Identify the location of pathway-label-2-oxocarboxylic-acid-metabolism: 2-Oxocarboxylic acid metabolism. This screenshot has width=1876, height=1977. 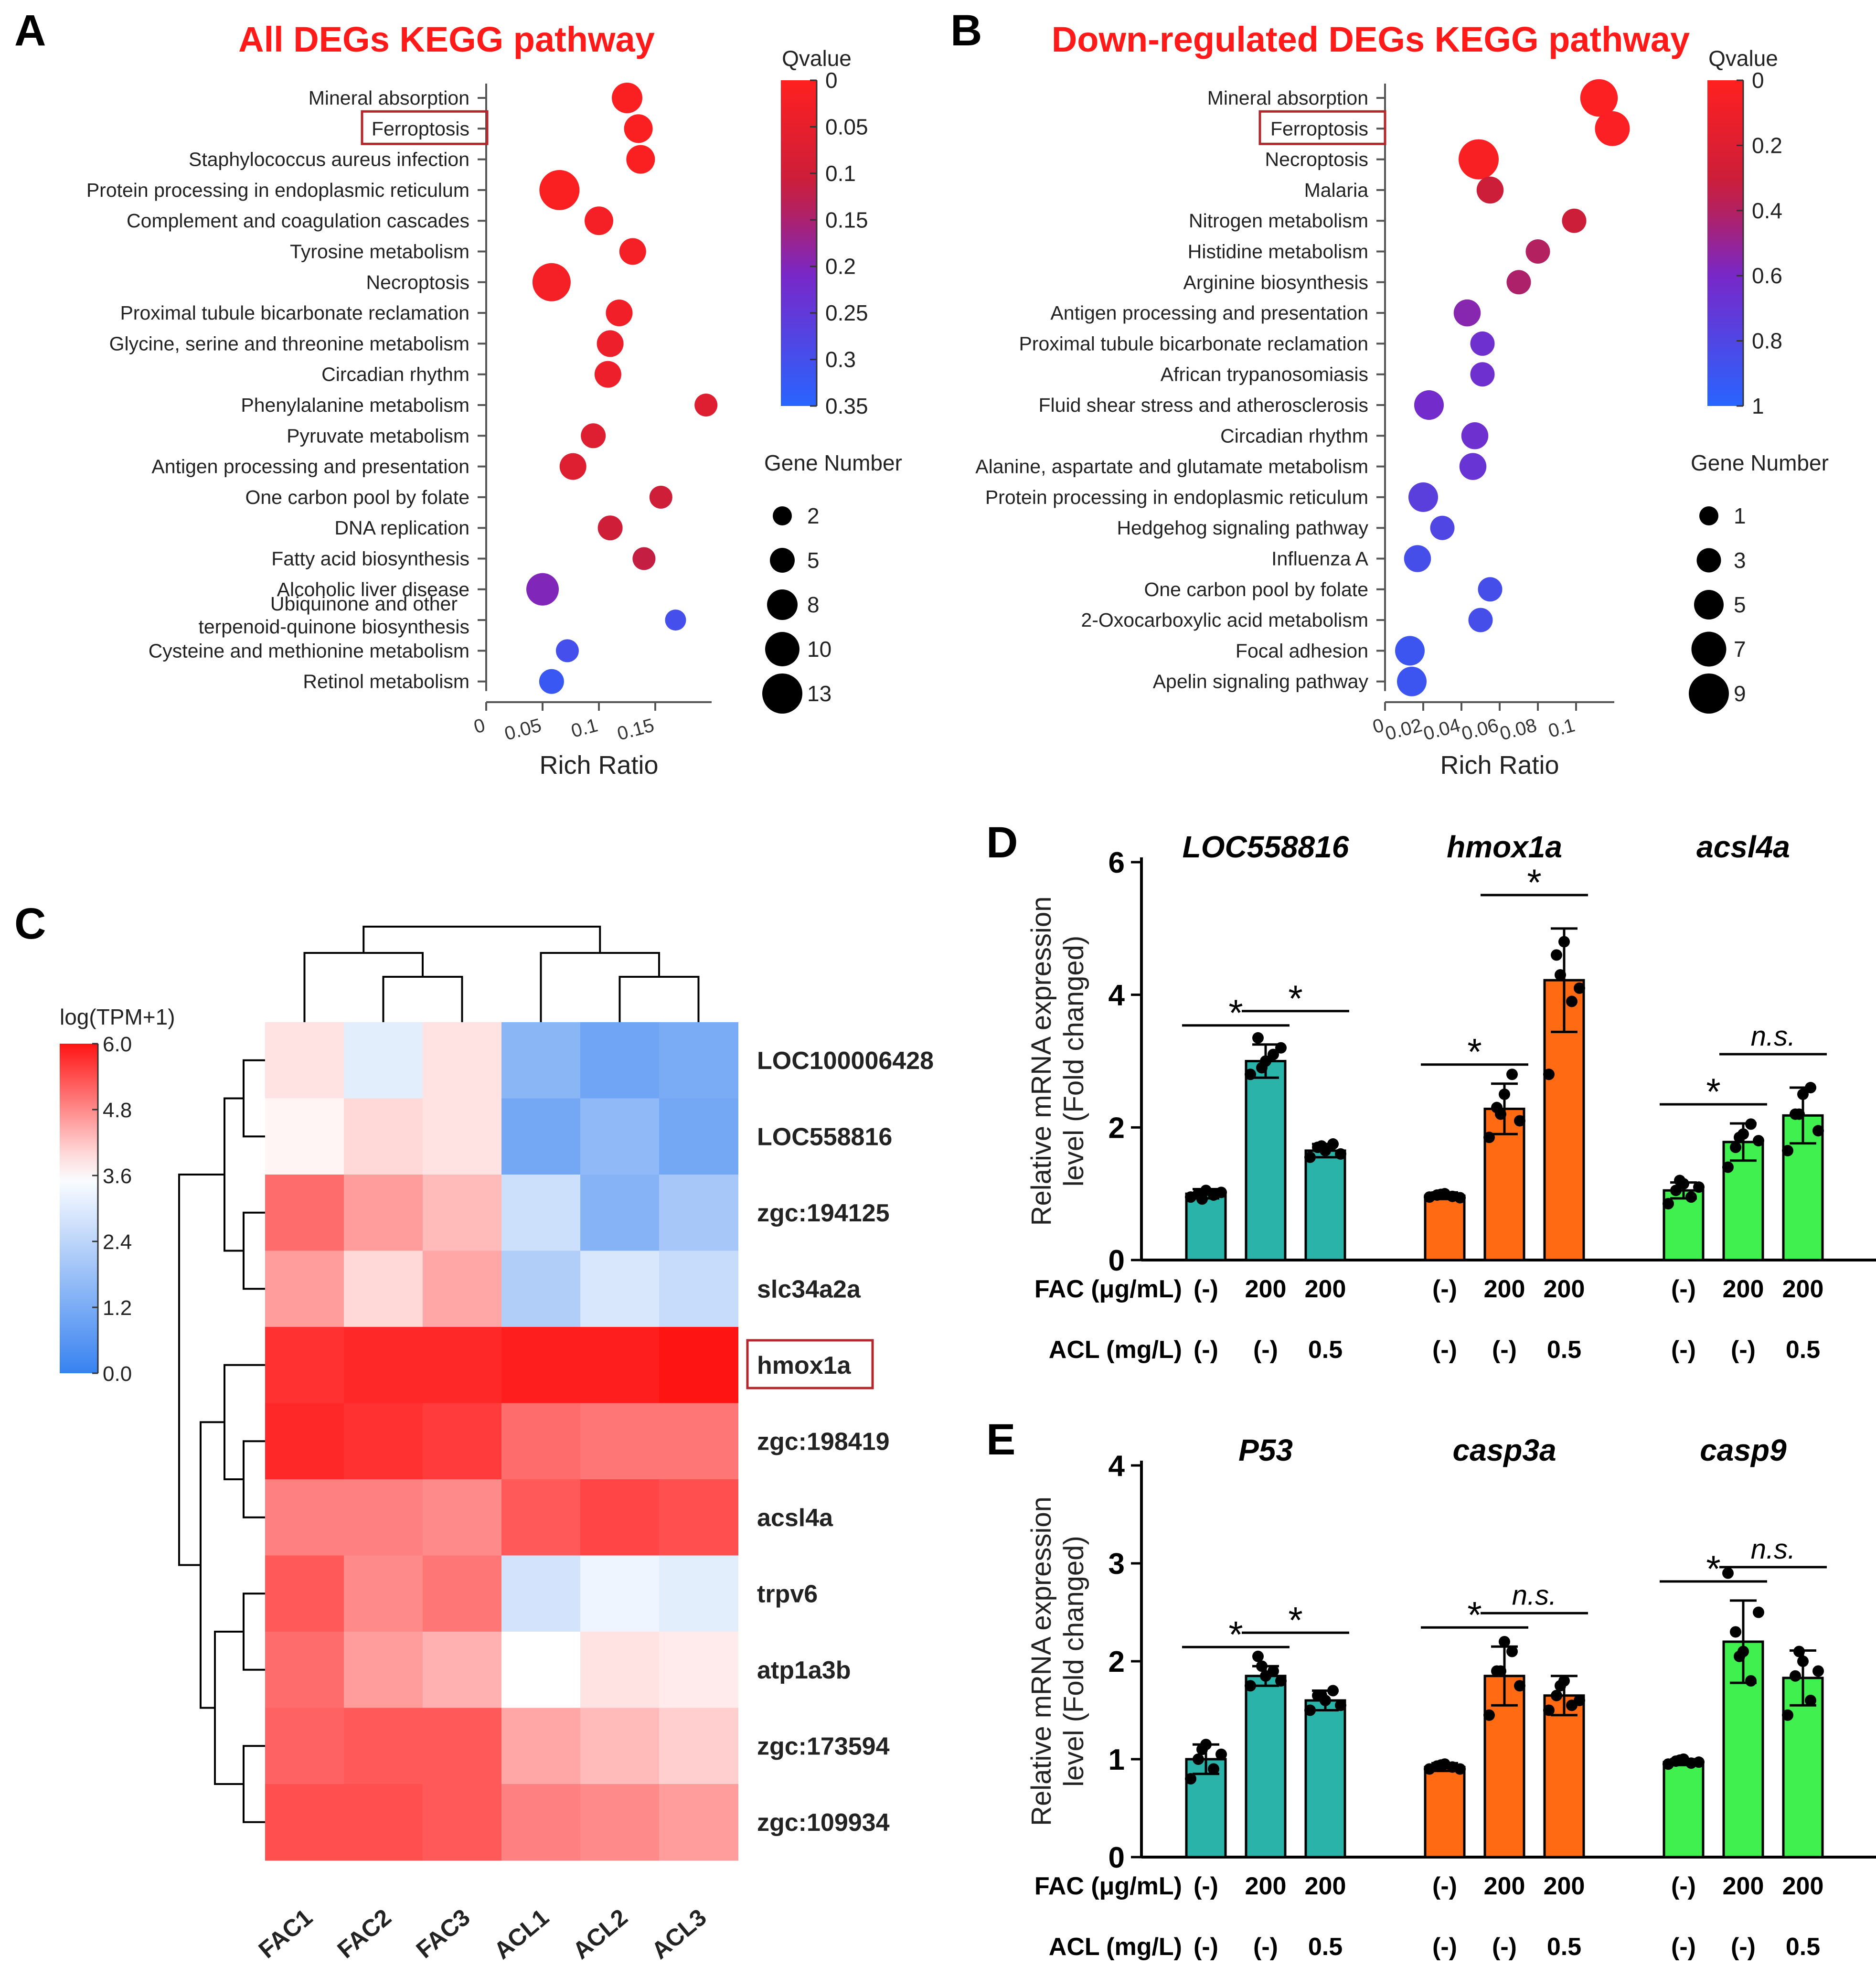
(1224, 620).